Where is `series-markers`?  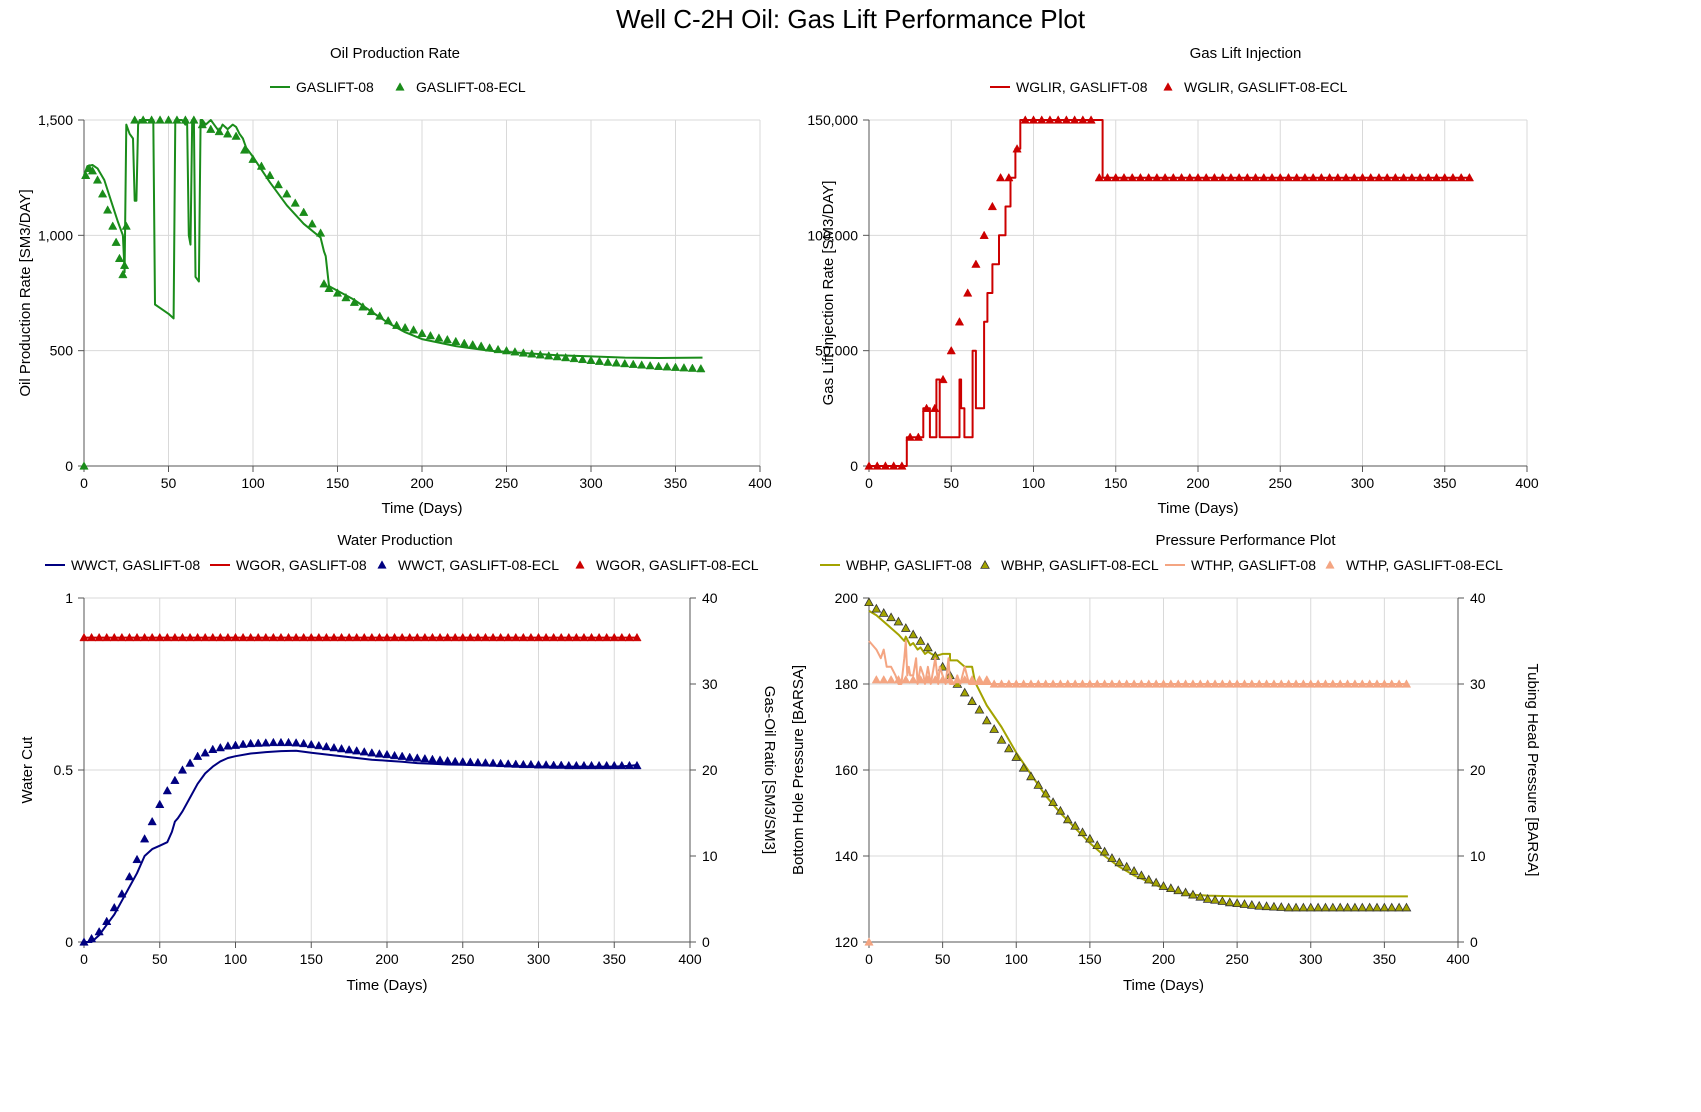 series-markers is located at coordinates (1169, 292).